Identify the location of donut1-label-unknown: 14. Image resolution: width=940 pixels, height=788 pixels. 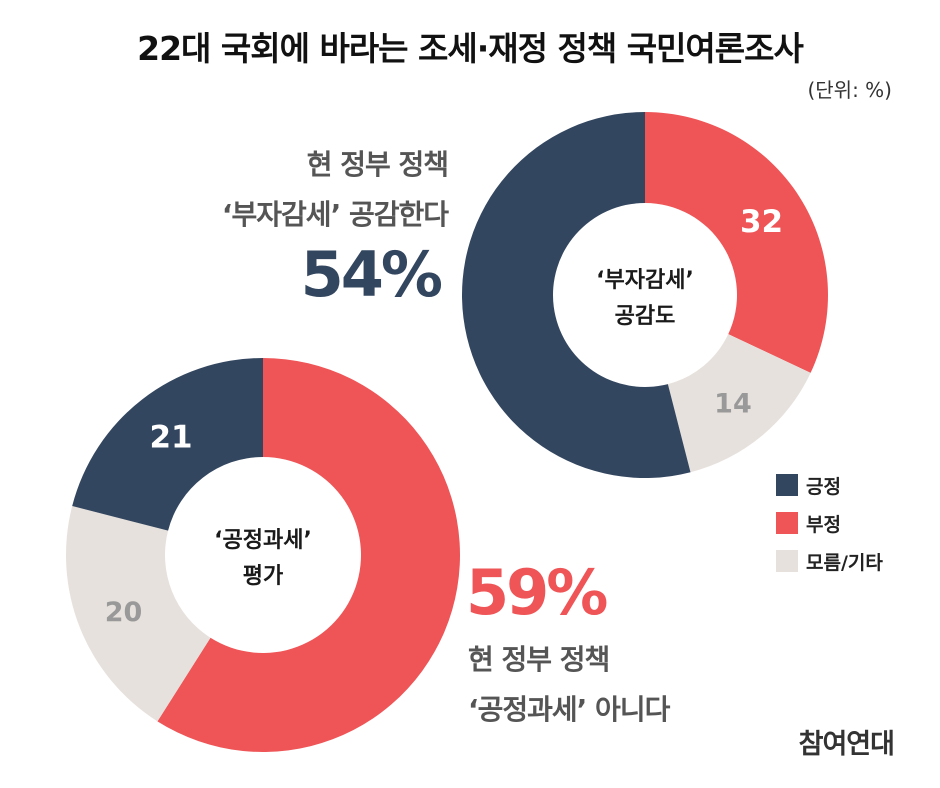
(733, 403).